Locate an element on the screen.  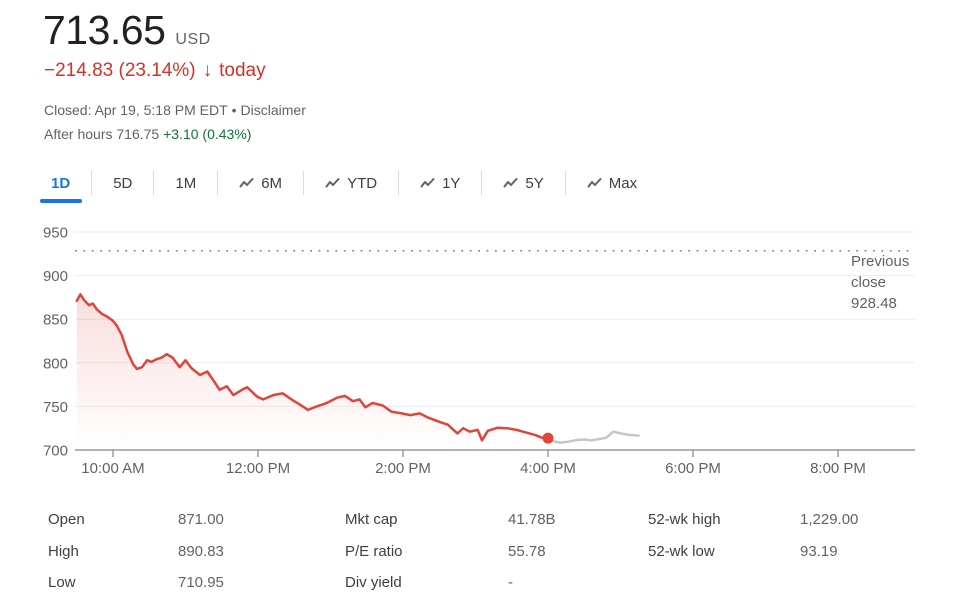
tab-1m-label: 1M is located at coordinates (186, 183).